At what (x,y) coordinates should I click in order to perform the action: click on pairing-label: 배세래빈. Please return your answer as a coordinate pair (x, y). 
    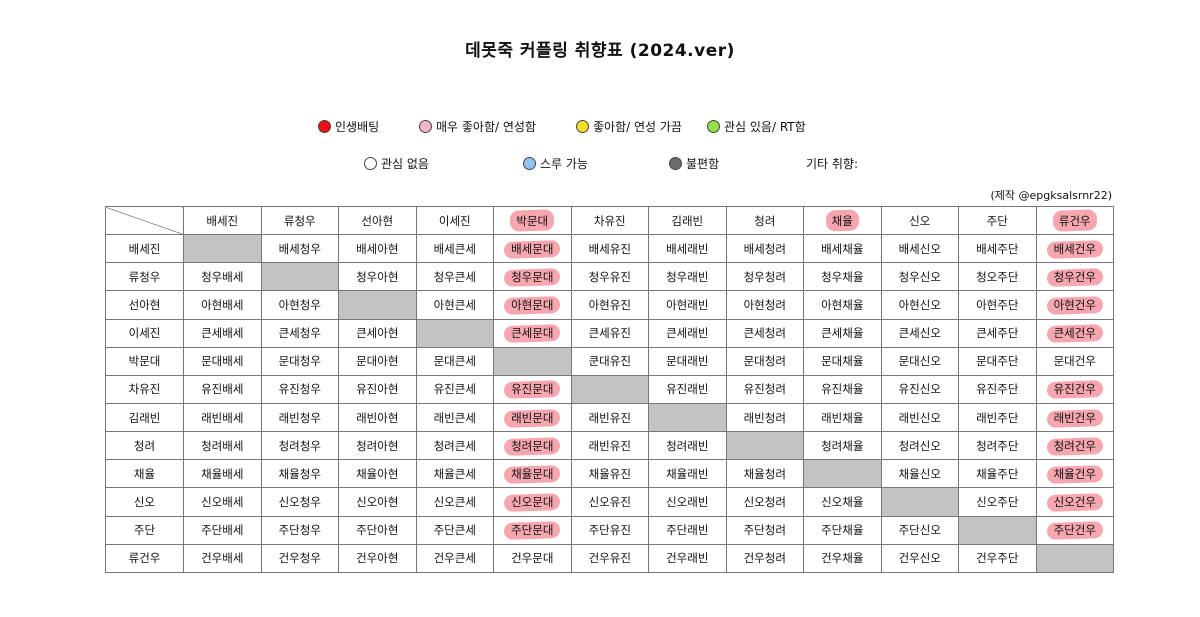
    Looking at the image, I should click on (687, 248).